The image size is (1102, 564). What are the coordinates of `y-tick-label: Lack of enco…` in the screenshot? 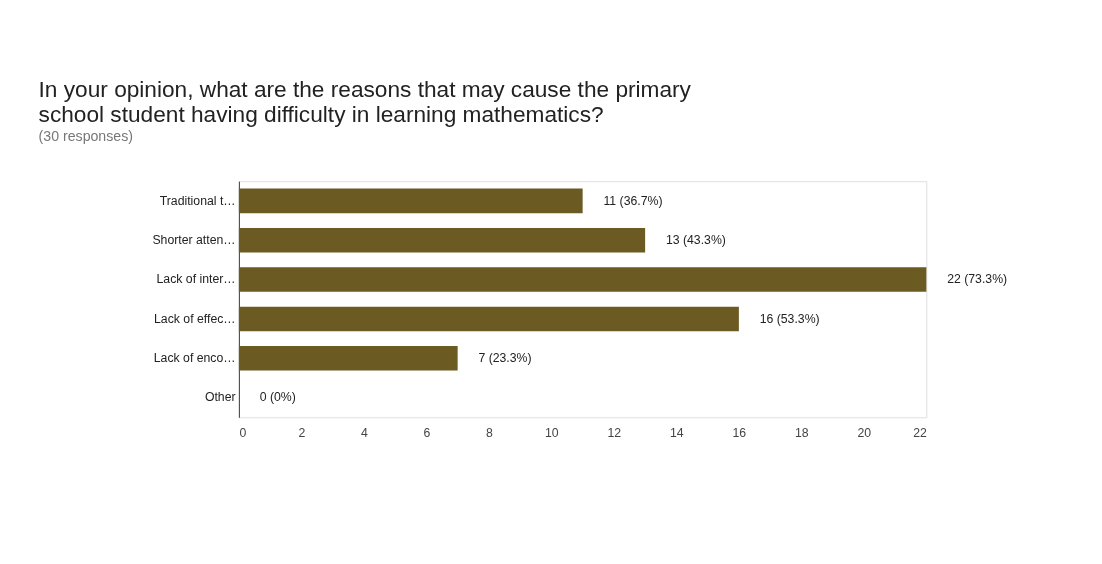 It's located at (194, 358).